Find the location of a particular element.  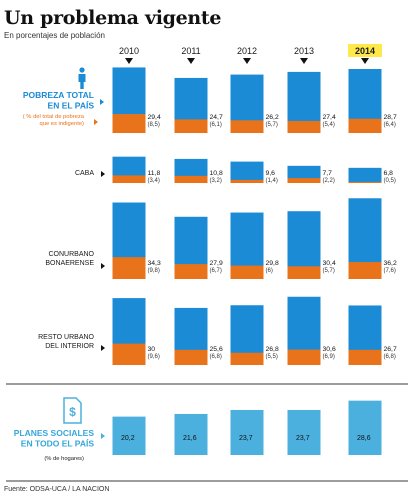

panel-label: BONAERENSE is located at coordinates (69, 263).